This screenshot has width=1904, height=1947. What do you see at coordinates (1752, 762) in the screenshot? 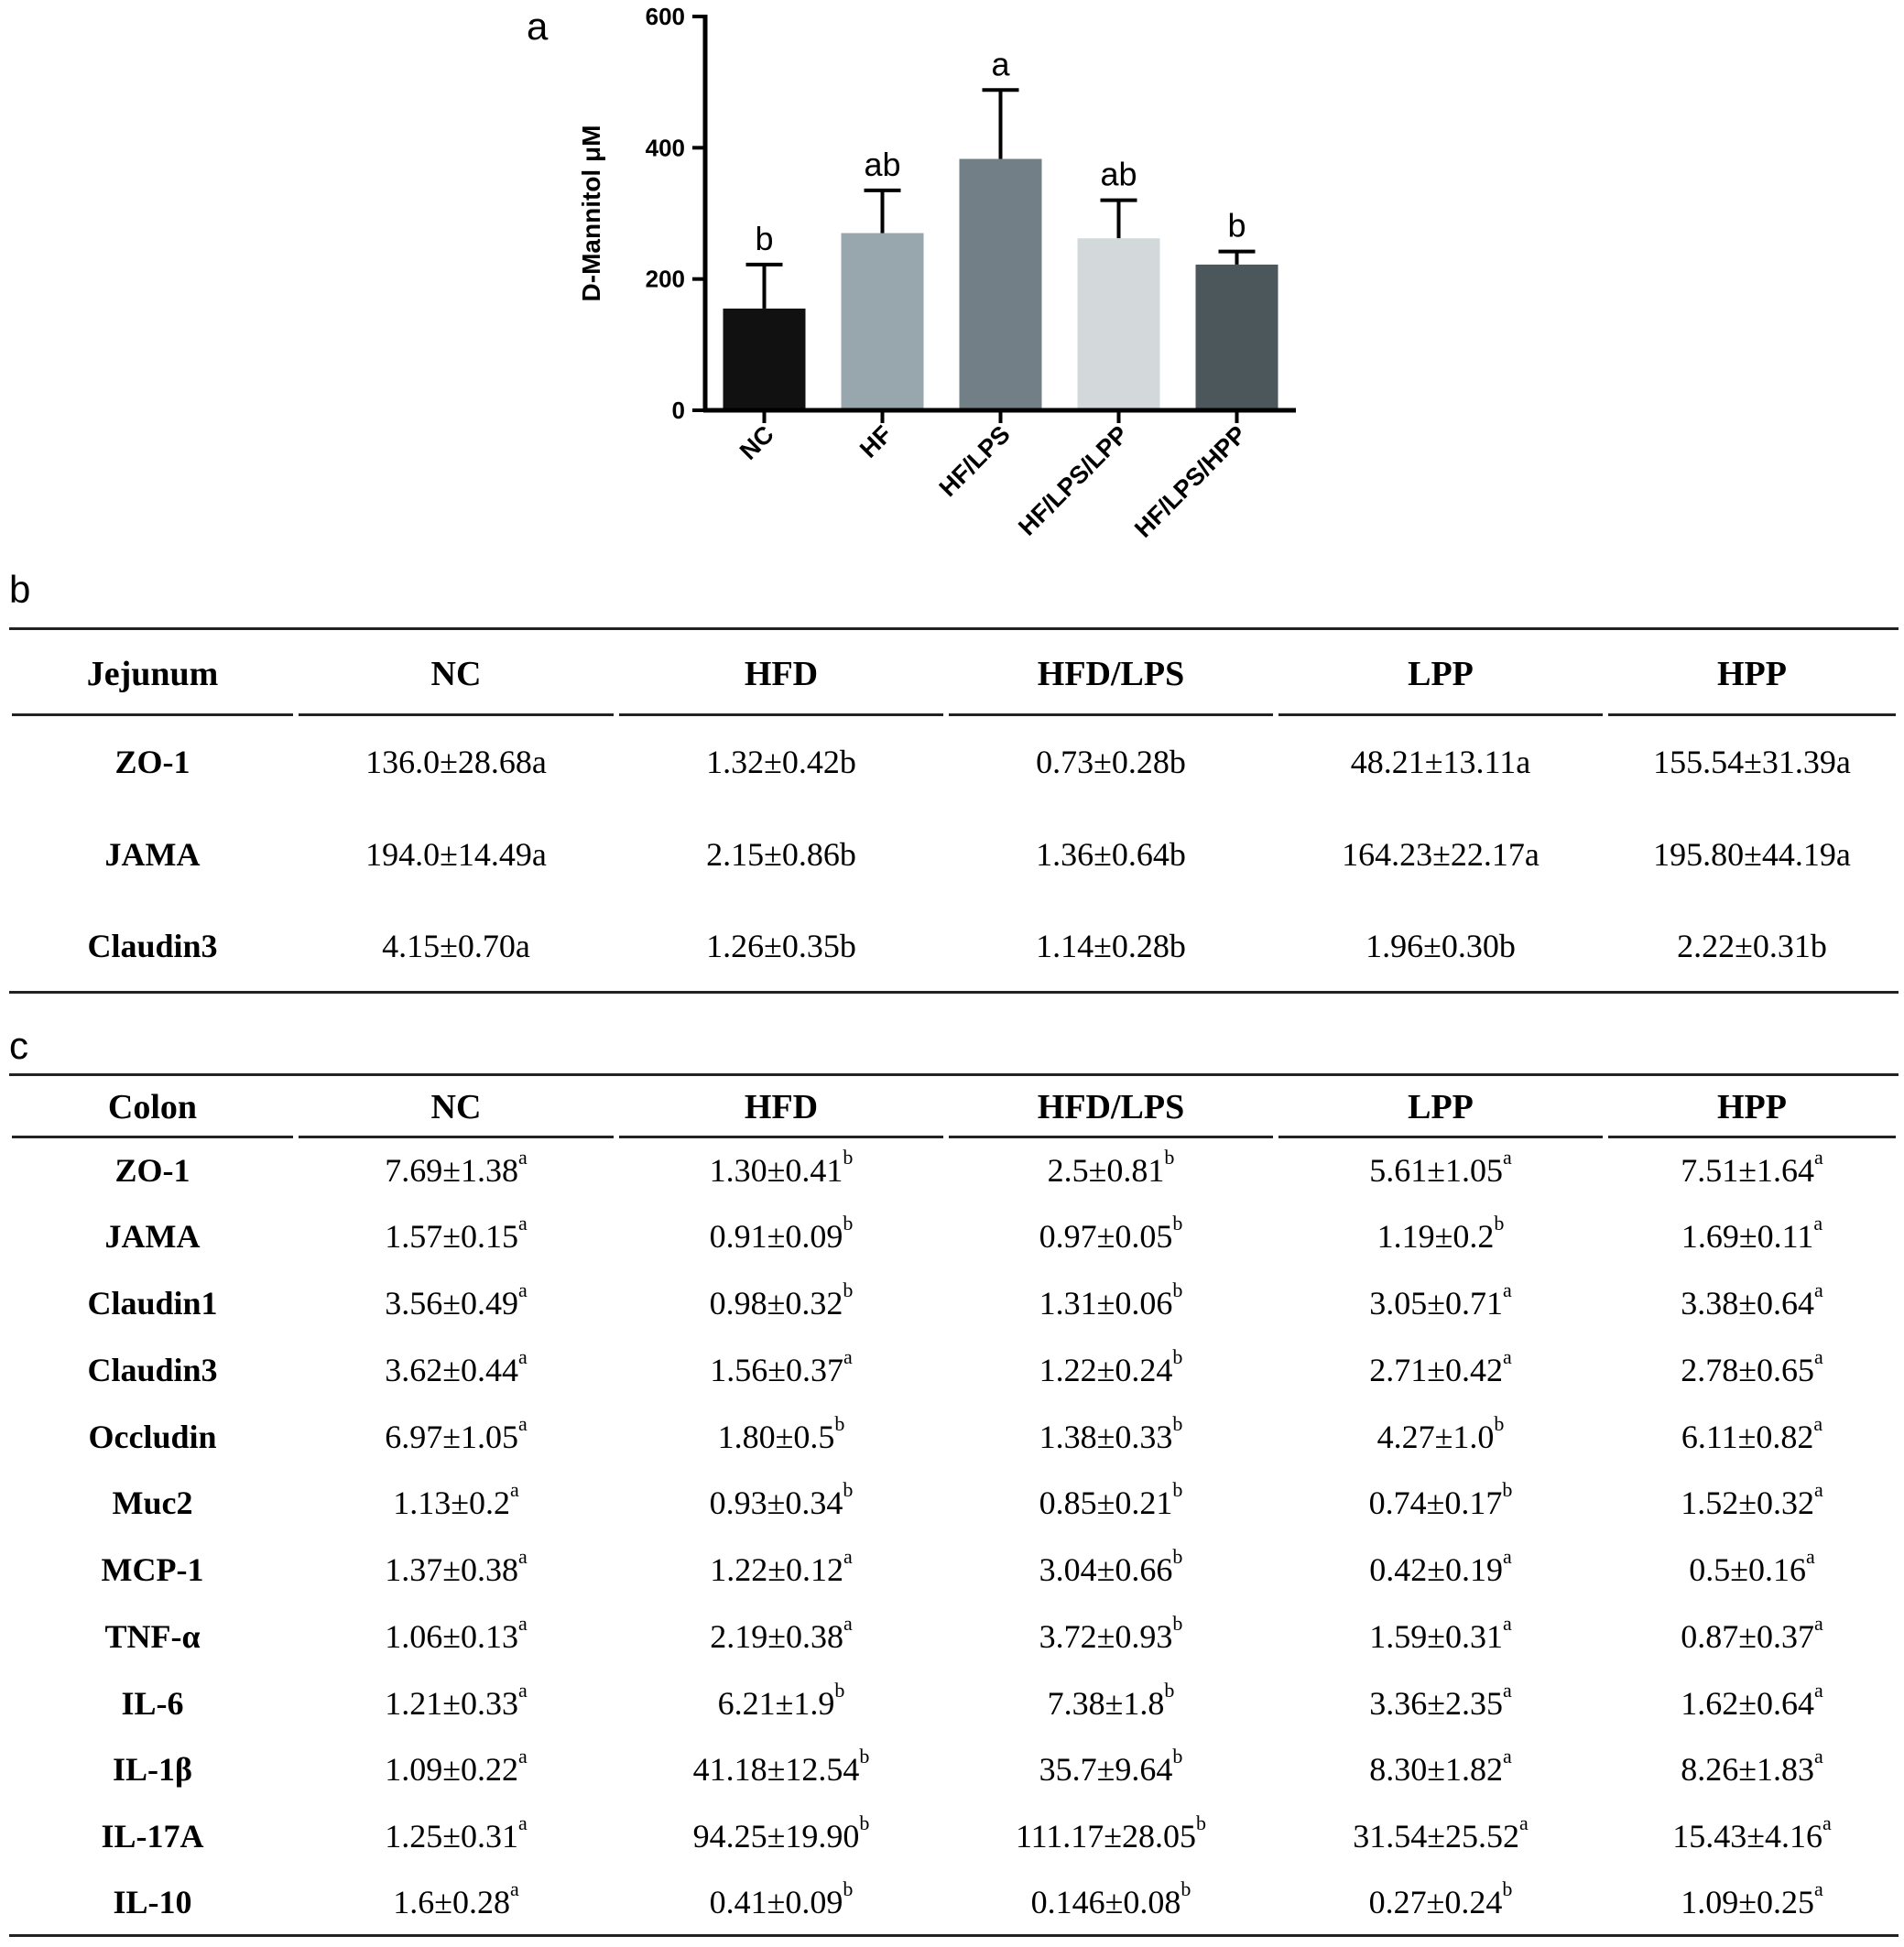
I see `jejunum-cell: 155.54±31.39a` at bounding box center [1752, 762].